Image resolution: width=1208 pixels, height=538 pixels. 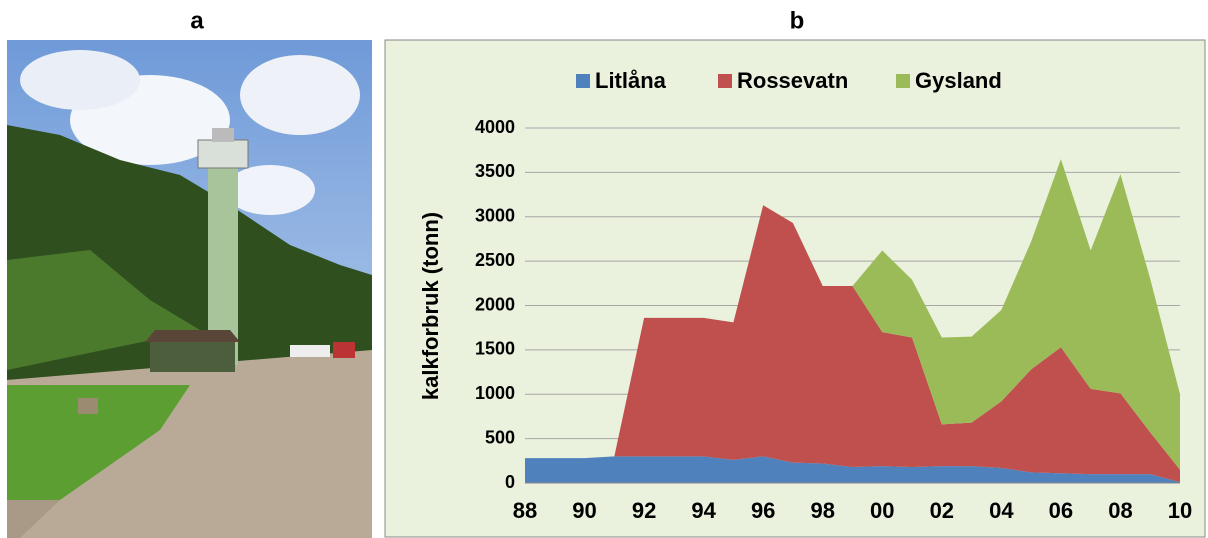 What do you see at coordinates (495, 171) in the screenshot?
I see `y-tick-label: 3500` at bounding box center [495, 171].